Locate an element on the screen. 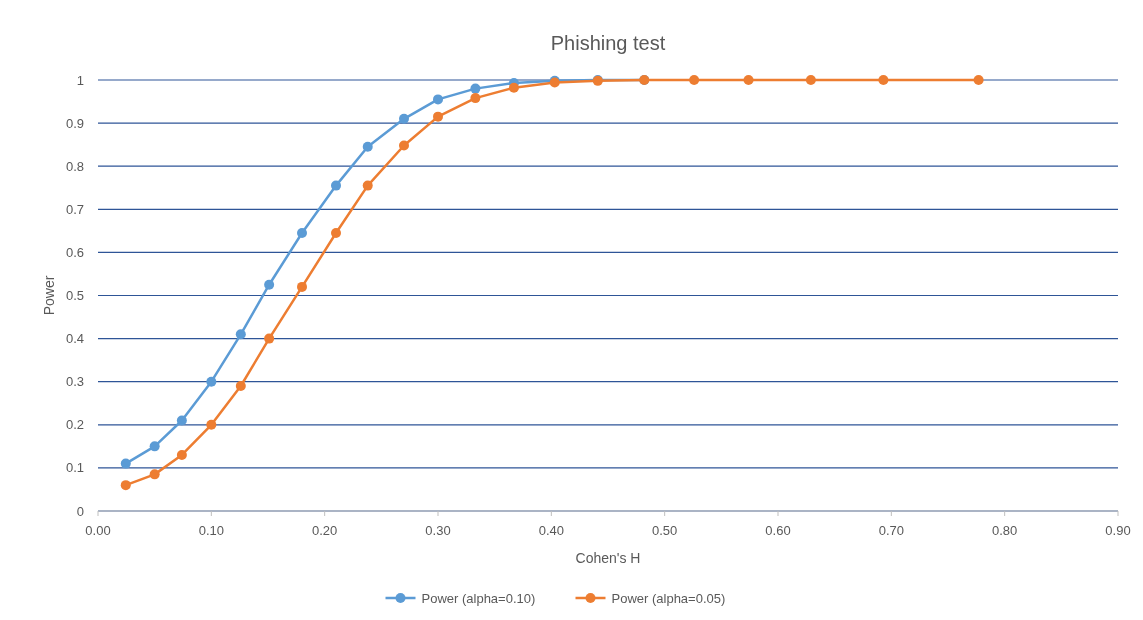  x-tick-label: 0.10 is located at coordinates (211, 530).